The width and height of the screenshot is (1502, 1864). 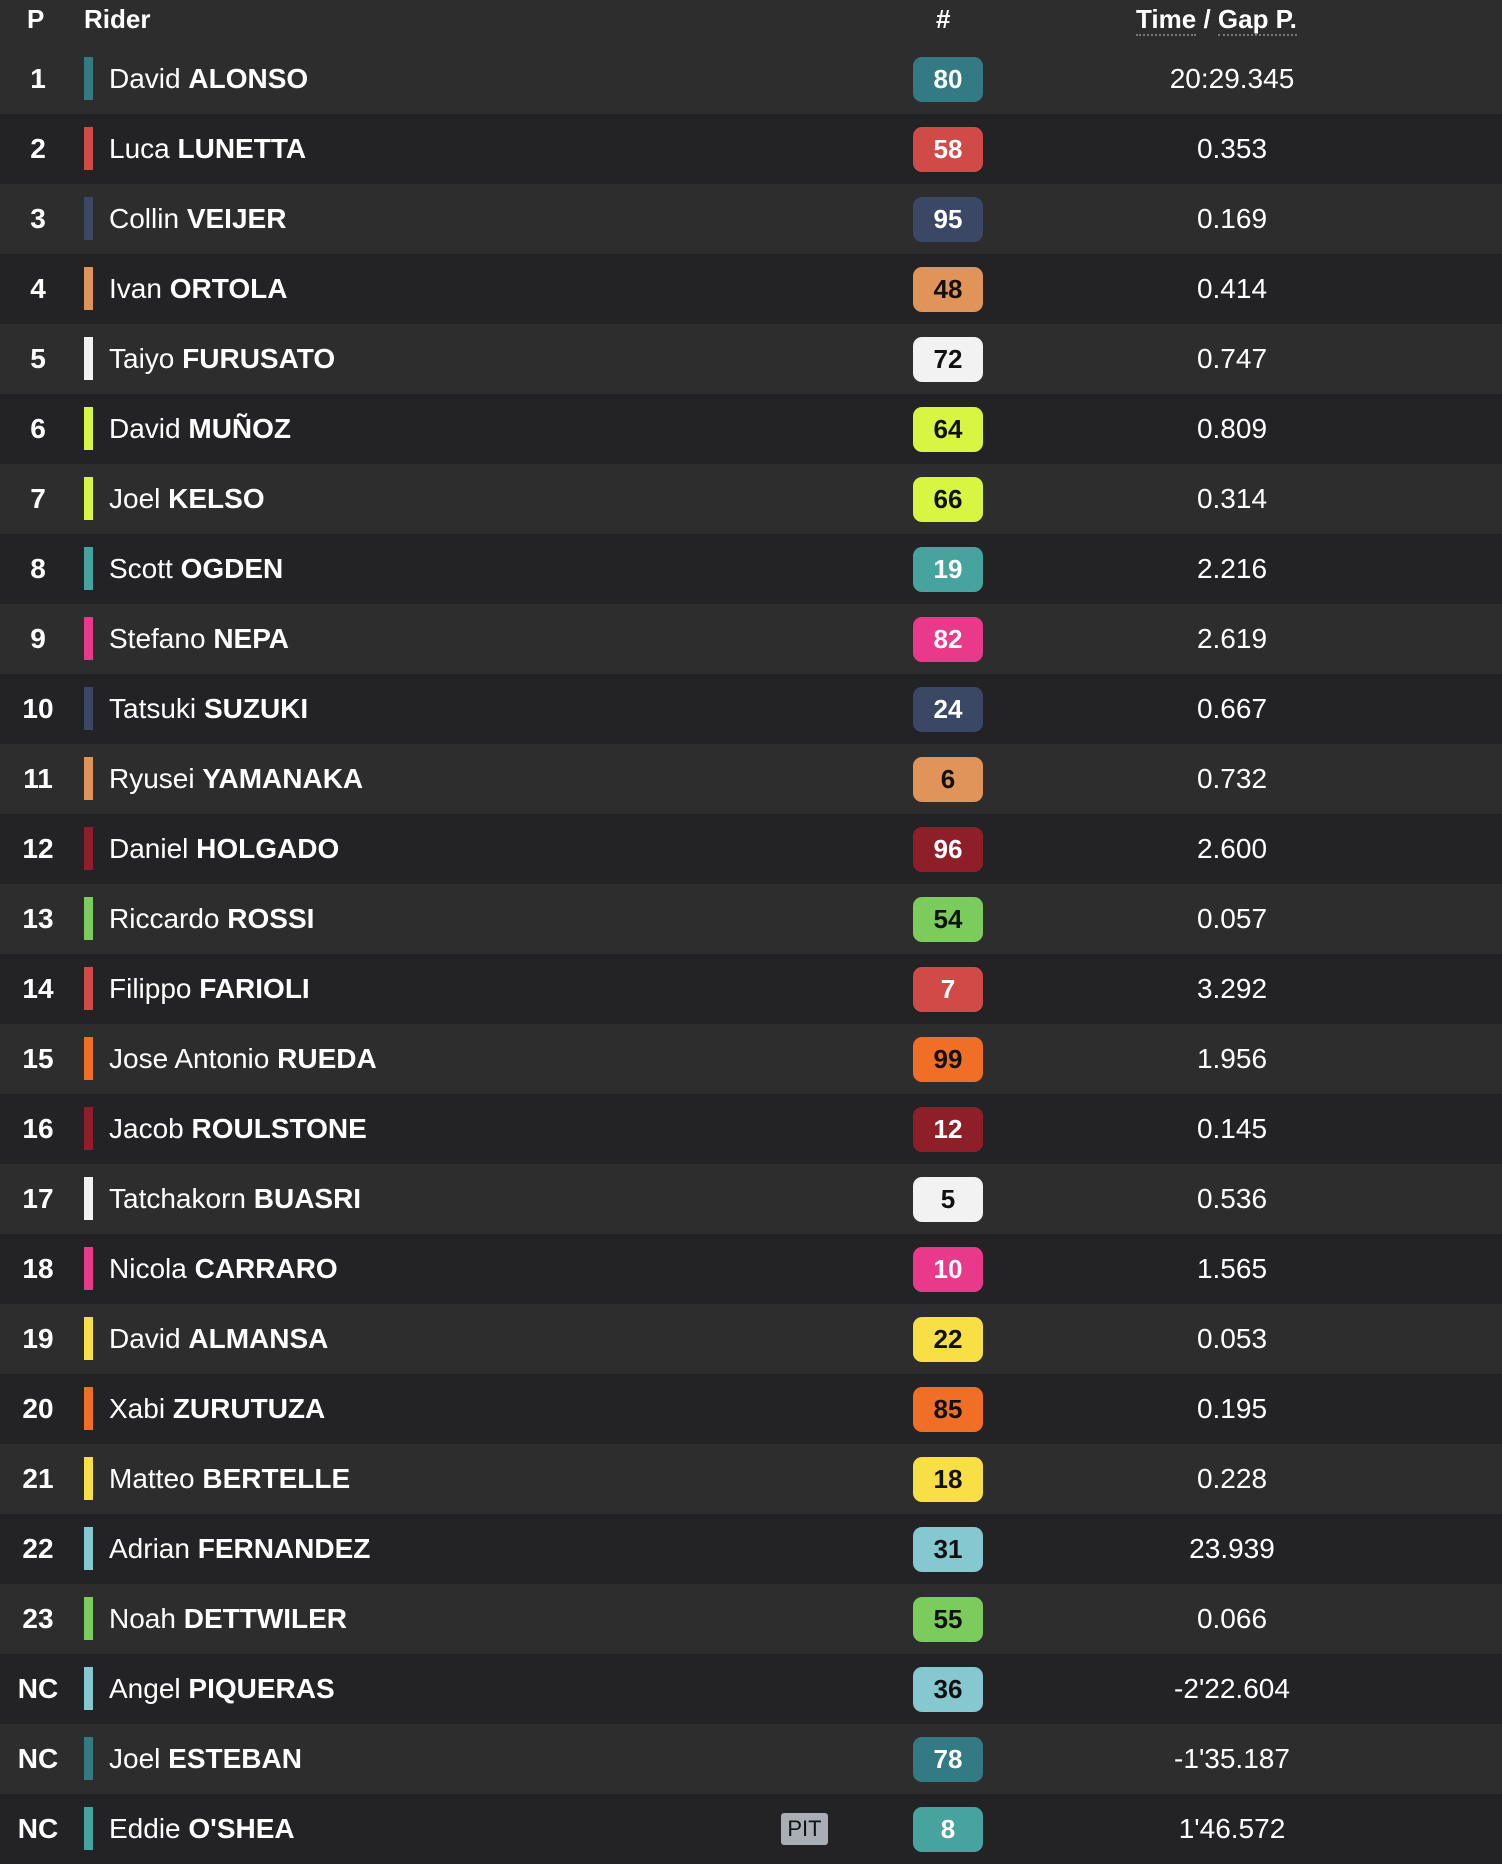 What do you see at coordinates (135, 288) in the screenshot?
I see `rider-first-name: Ivan` at bounding box center [135, 288].